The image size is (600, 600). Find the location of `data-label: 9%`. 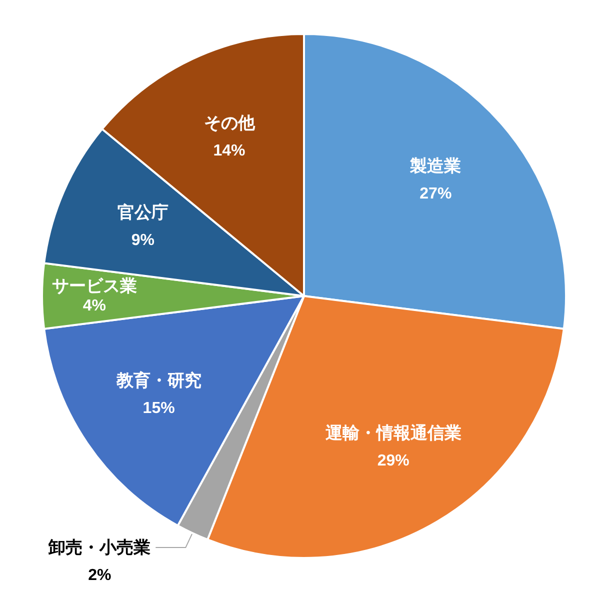

data-label: 9% is located at coordinates (142, 240).